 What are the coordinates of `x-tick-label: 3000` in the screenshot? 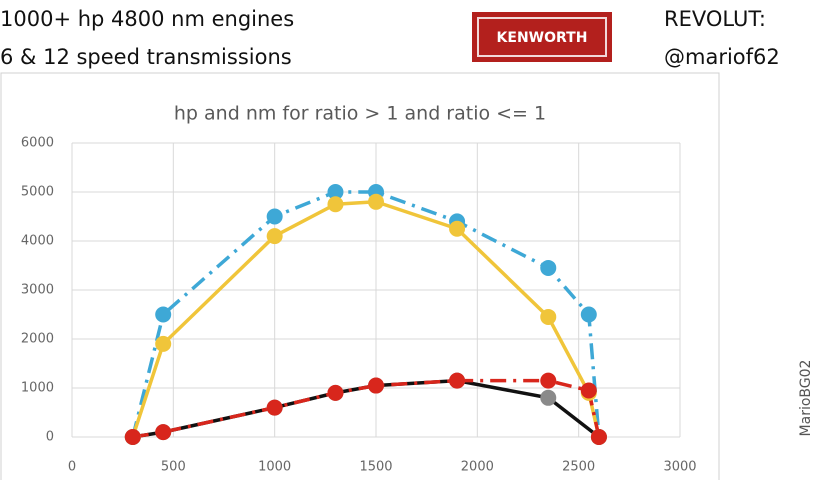 It's located at (679, 467).